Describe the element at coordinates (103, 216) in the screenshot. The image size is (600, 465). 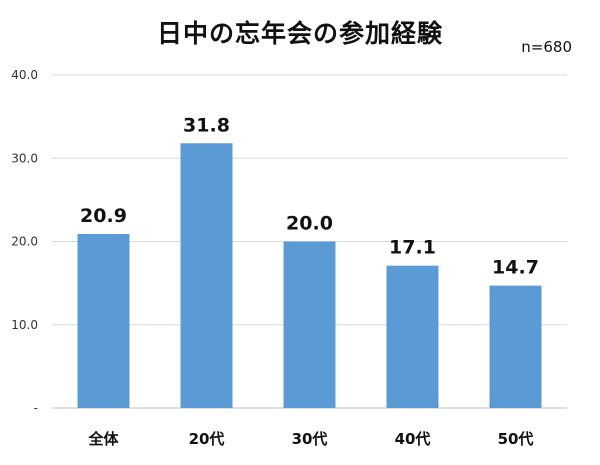
I see `data-label: 20.9` at that location.